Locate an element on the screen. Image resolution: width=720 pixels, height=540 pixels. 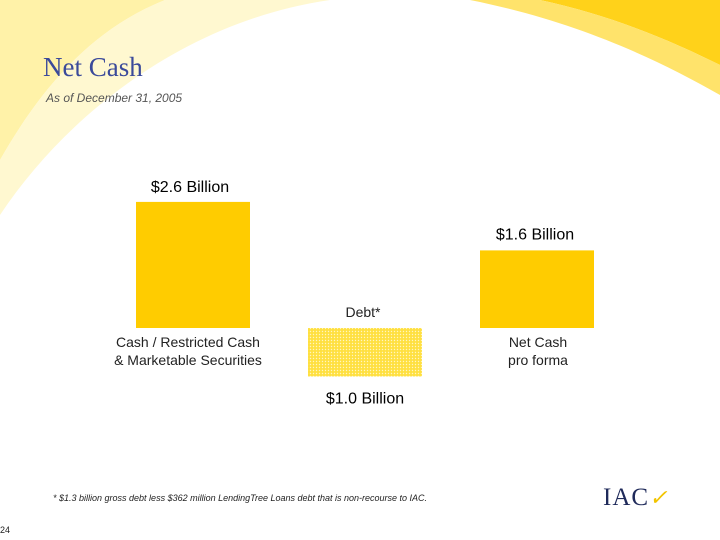
page-subtitle: As of December 31, 2005 is located at coordinates (114, 98).